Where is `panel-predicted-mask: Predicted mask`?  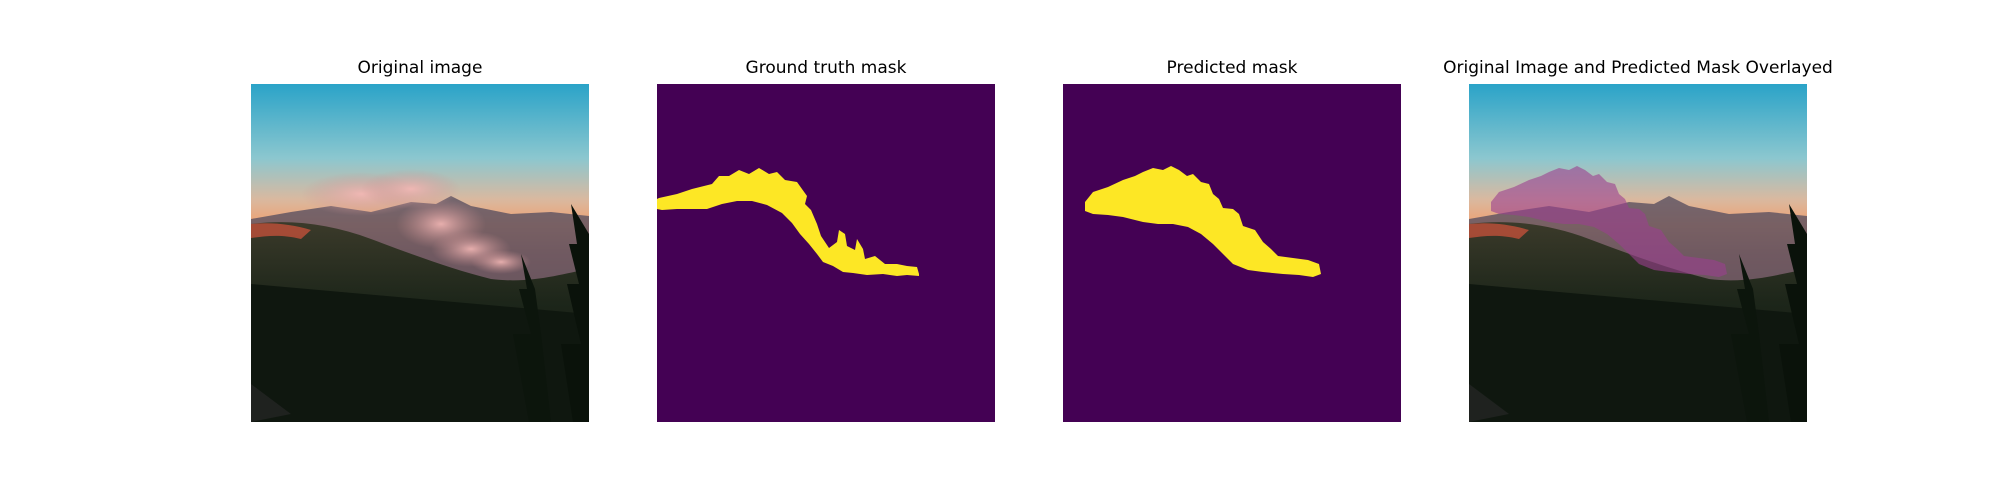
panel-predicted-mask: Predicted mask is located at coordinates (1232, 215).